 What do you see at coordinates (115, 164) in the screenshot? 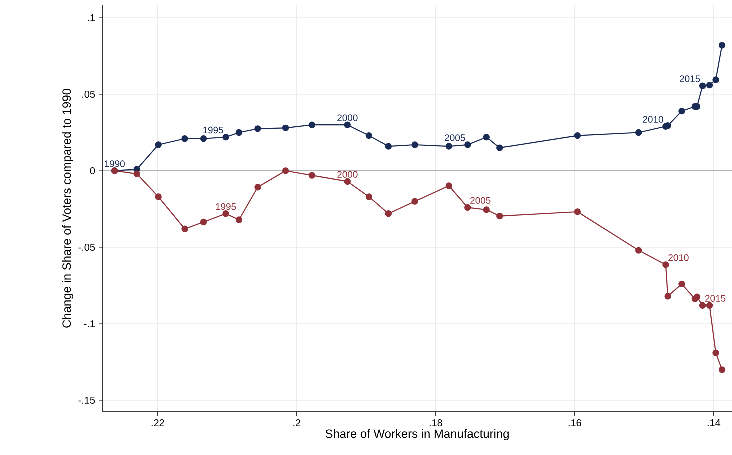
I see `annotation: 1990` at bounding box center [115, 164].